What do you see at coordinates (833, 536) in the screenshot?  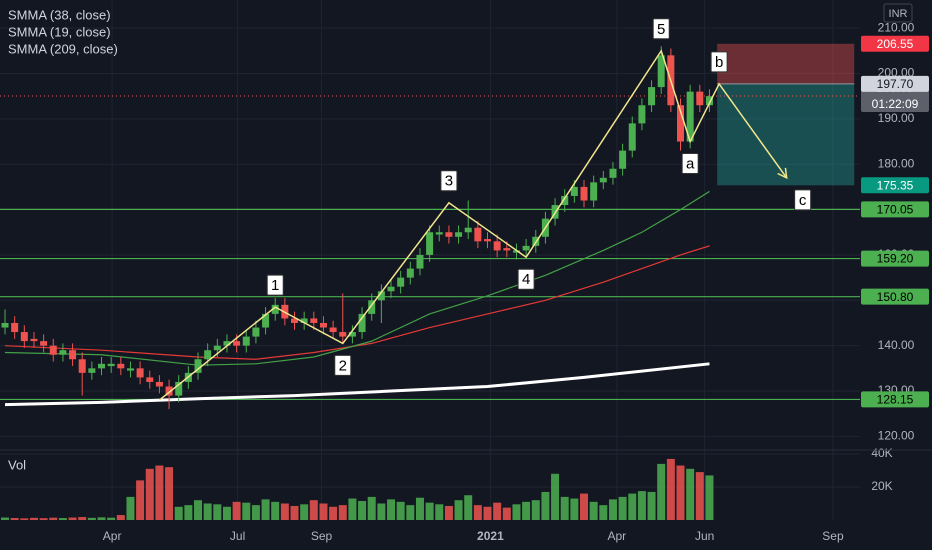 I see `x-tick-label: Sep` at bounding box center [833, 536].